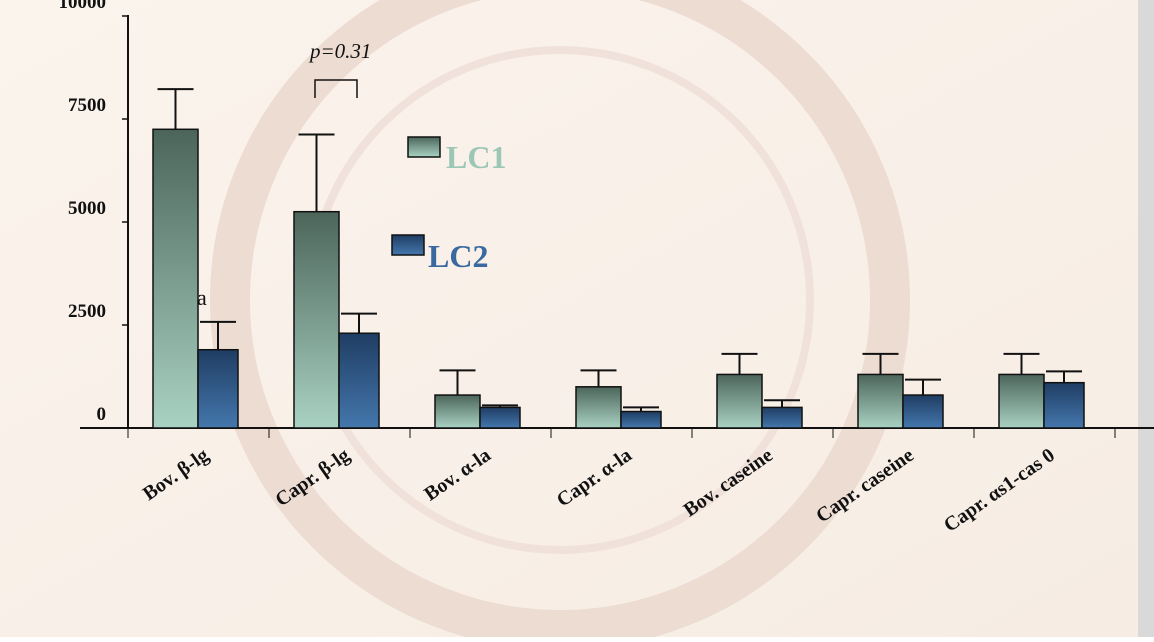 This screenshot has width=1154, height=642. What do you see at coordinates (202, 297) in the screenshot?
I see `annotation: a` at bounding box center [202, 297].